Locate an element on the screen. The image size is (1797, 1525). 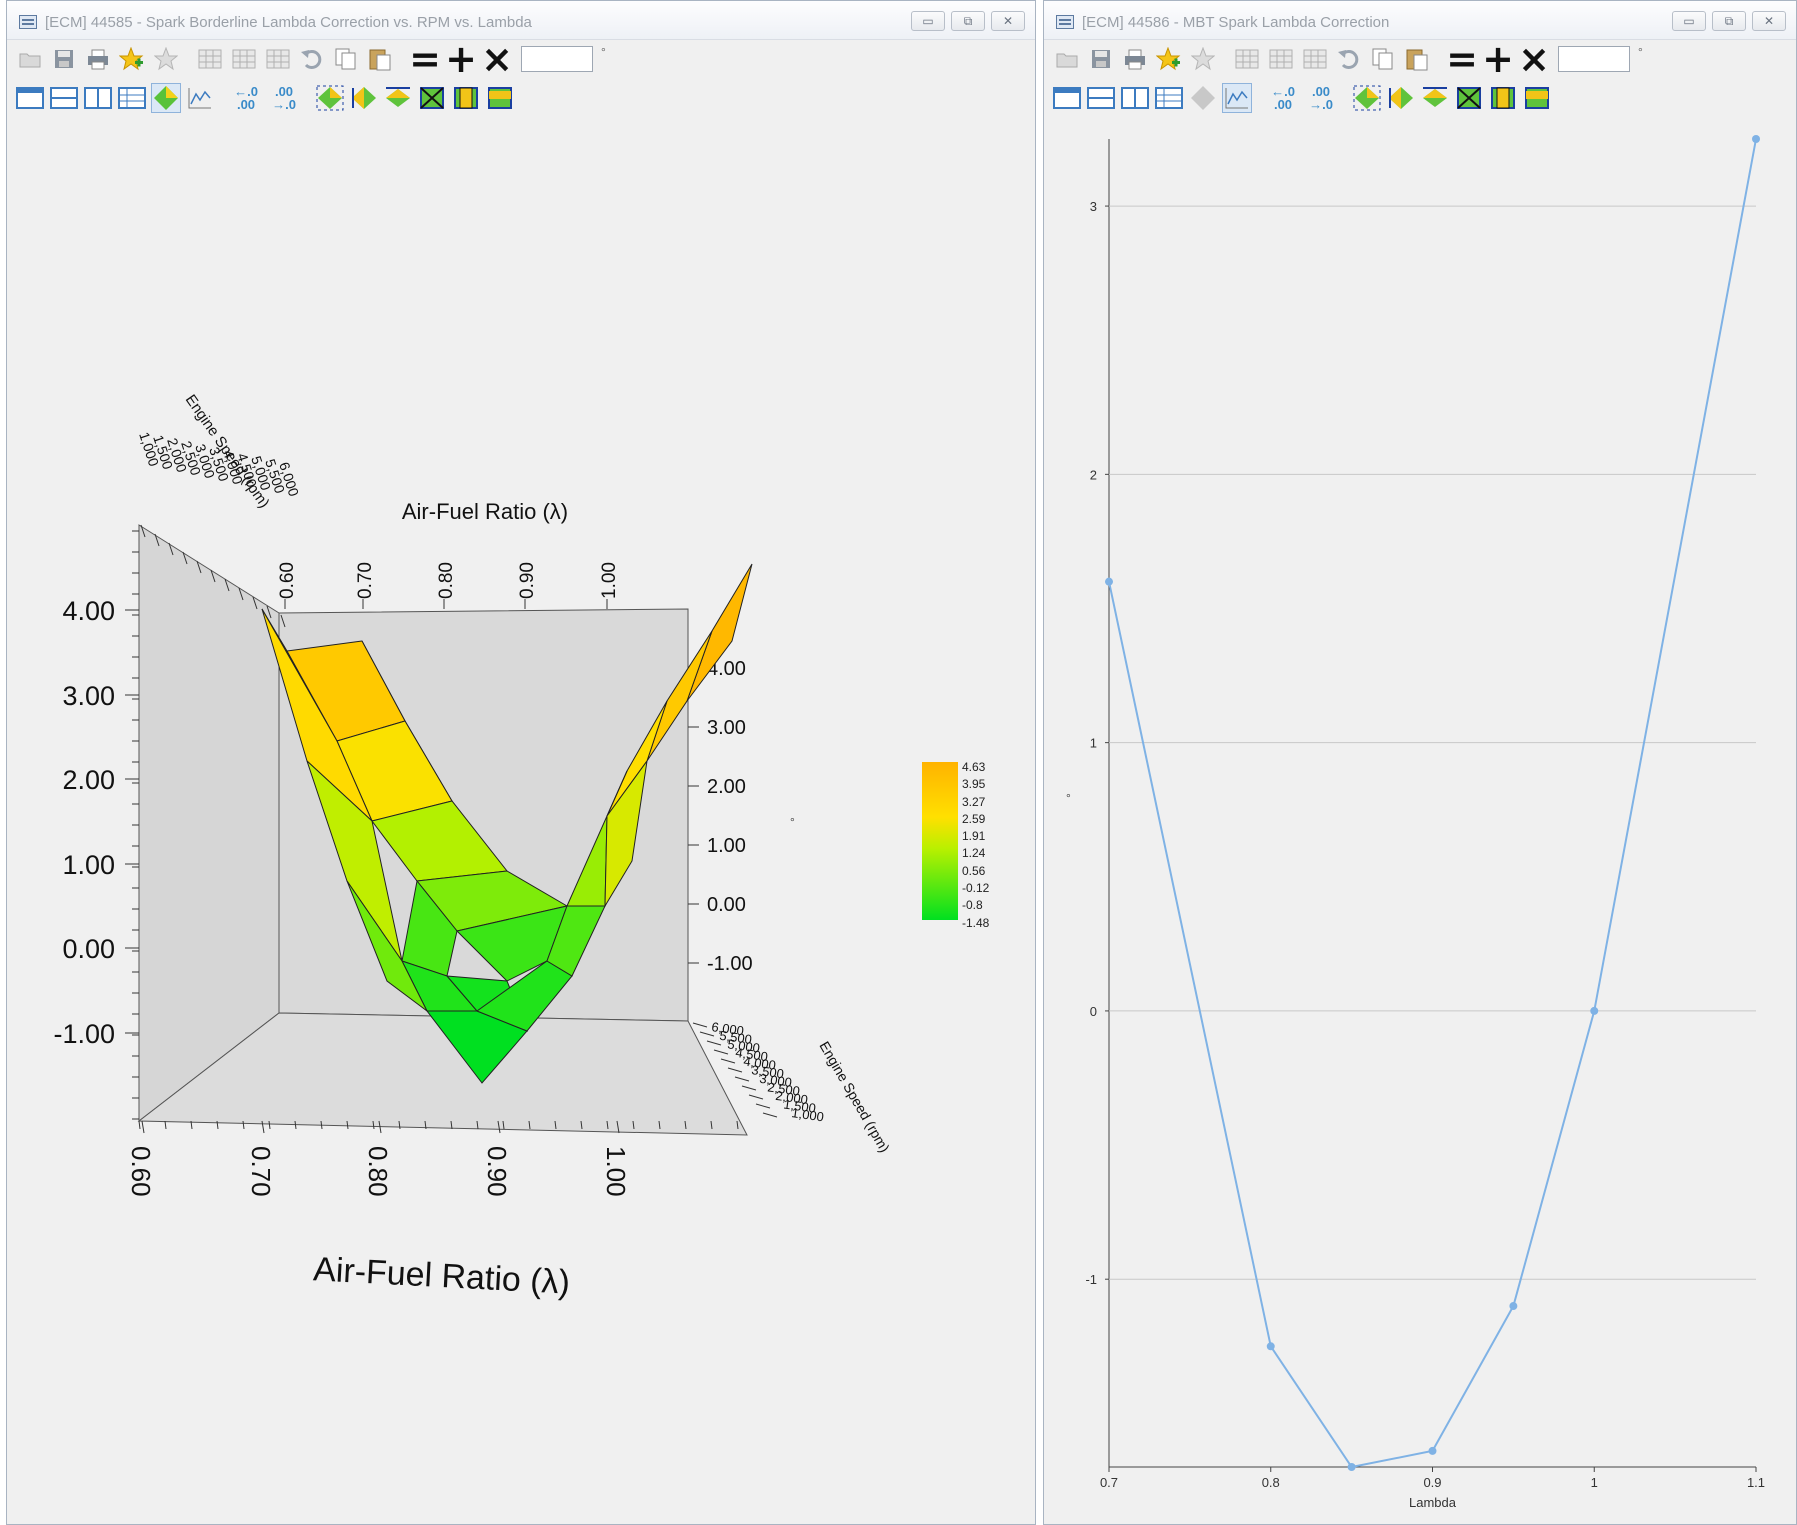
x-tick-label: 1.1 is located at coordinates (1756, 1482).